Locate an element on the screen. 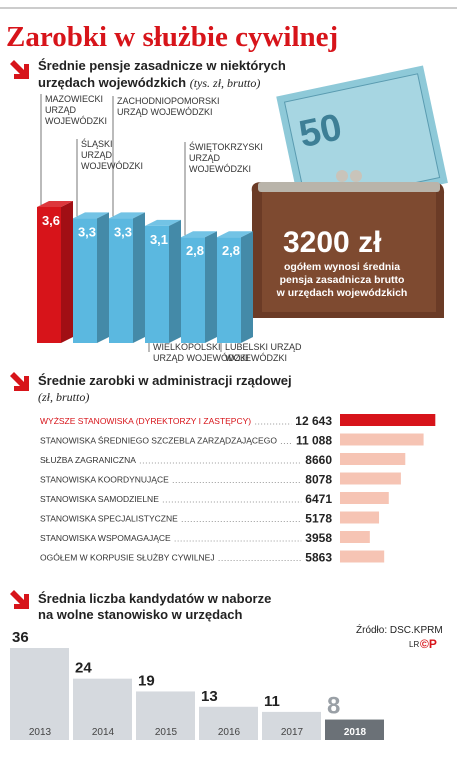 The image size is (457, 760). x-tick-label: 2018 is located at coordinates (355, 732).